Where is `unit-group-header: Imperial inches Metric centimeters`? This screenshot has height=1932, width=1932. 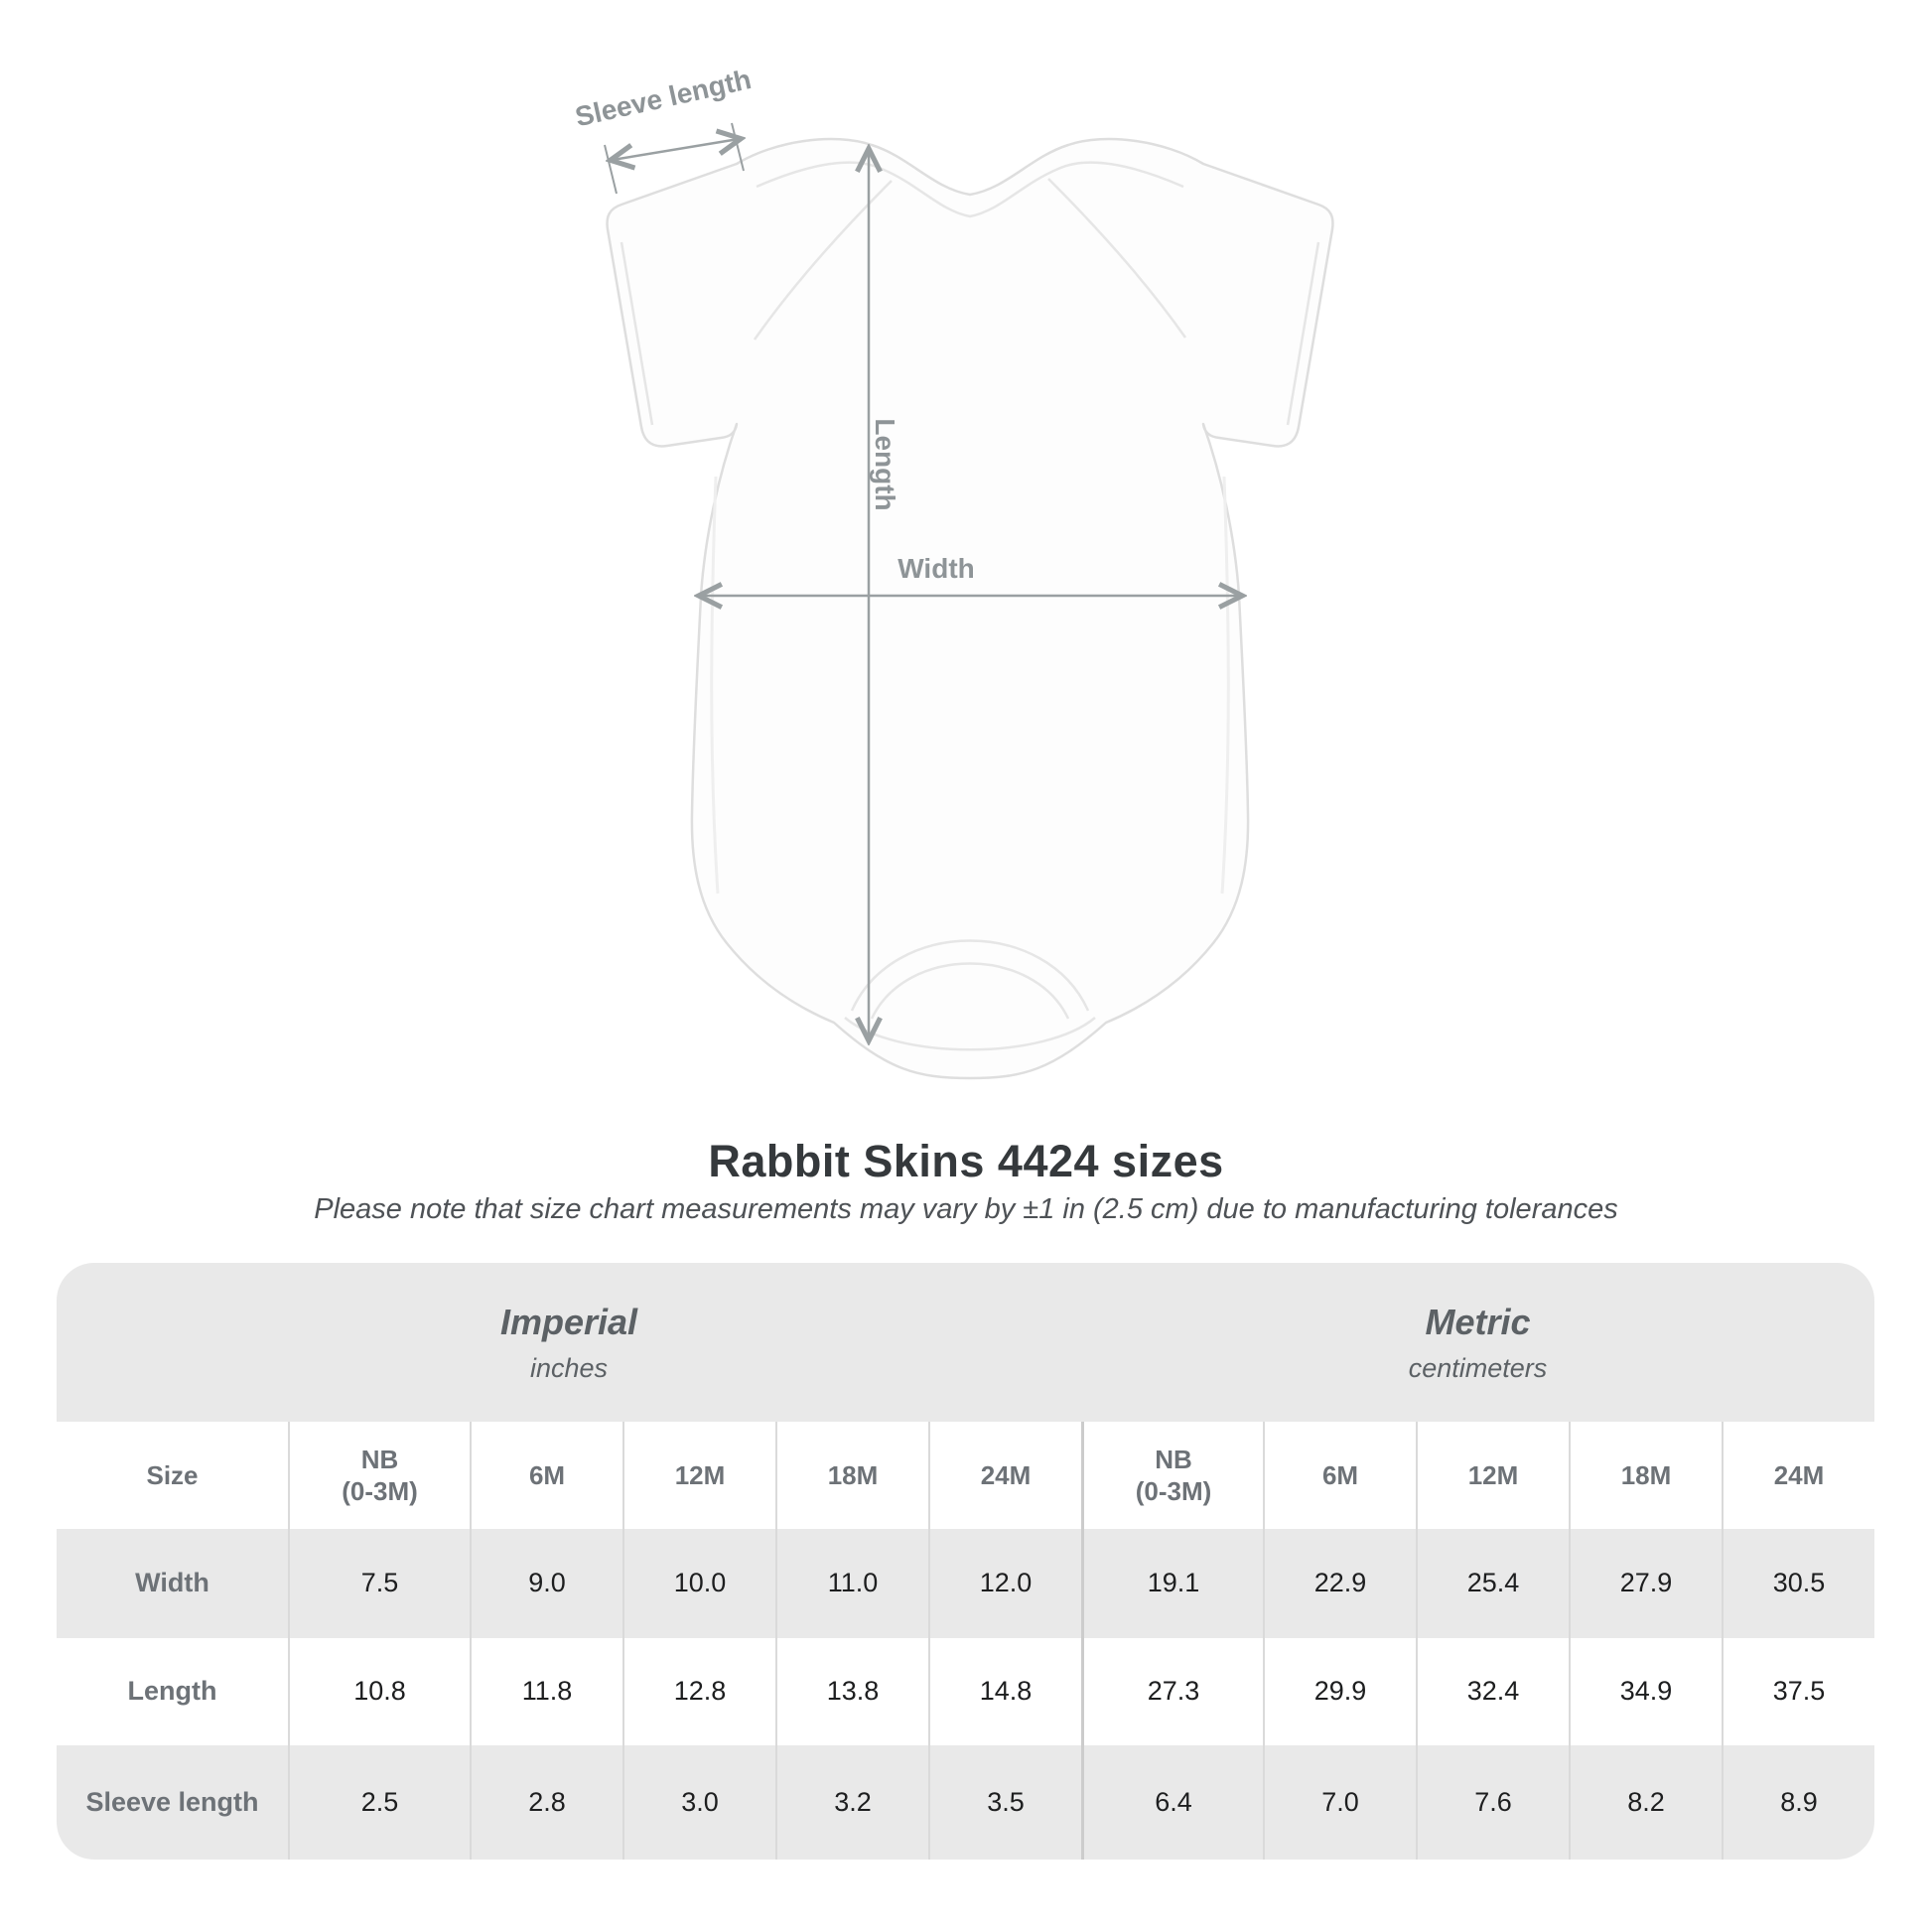
unit-group-header: Imperial inches Metric centimeters is located at coordinates (966, 1342).